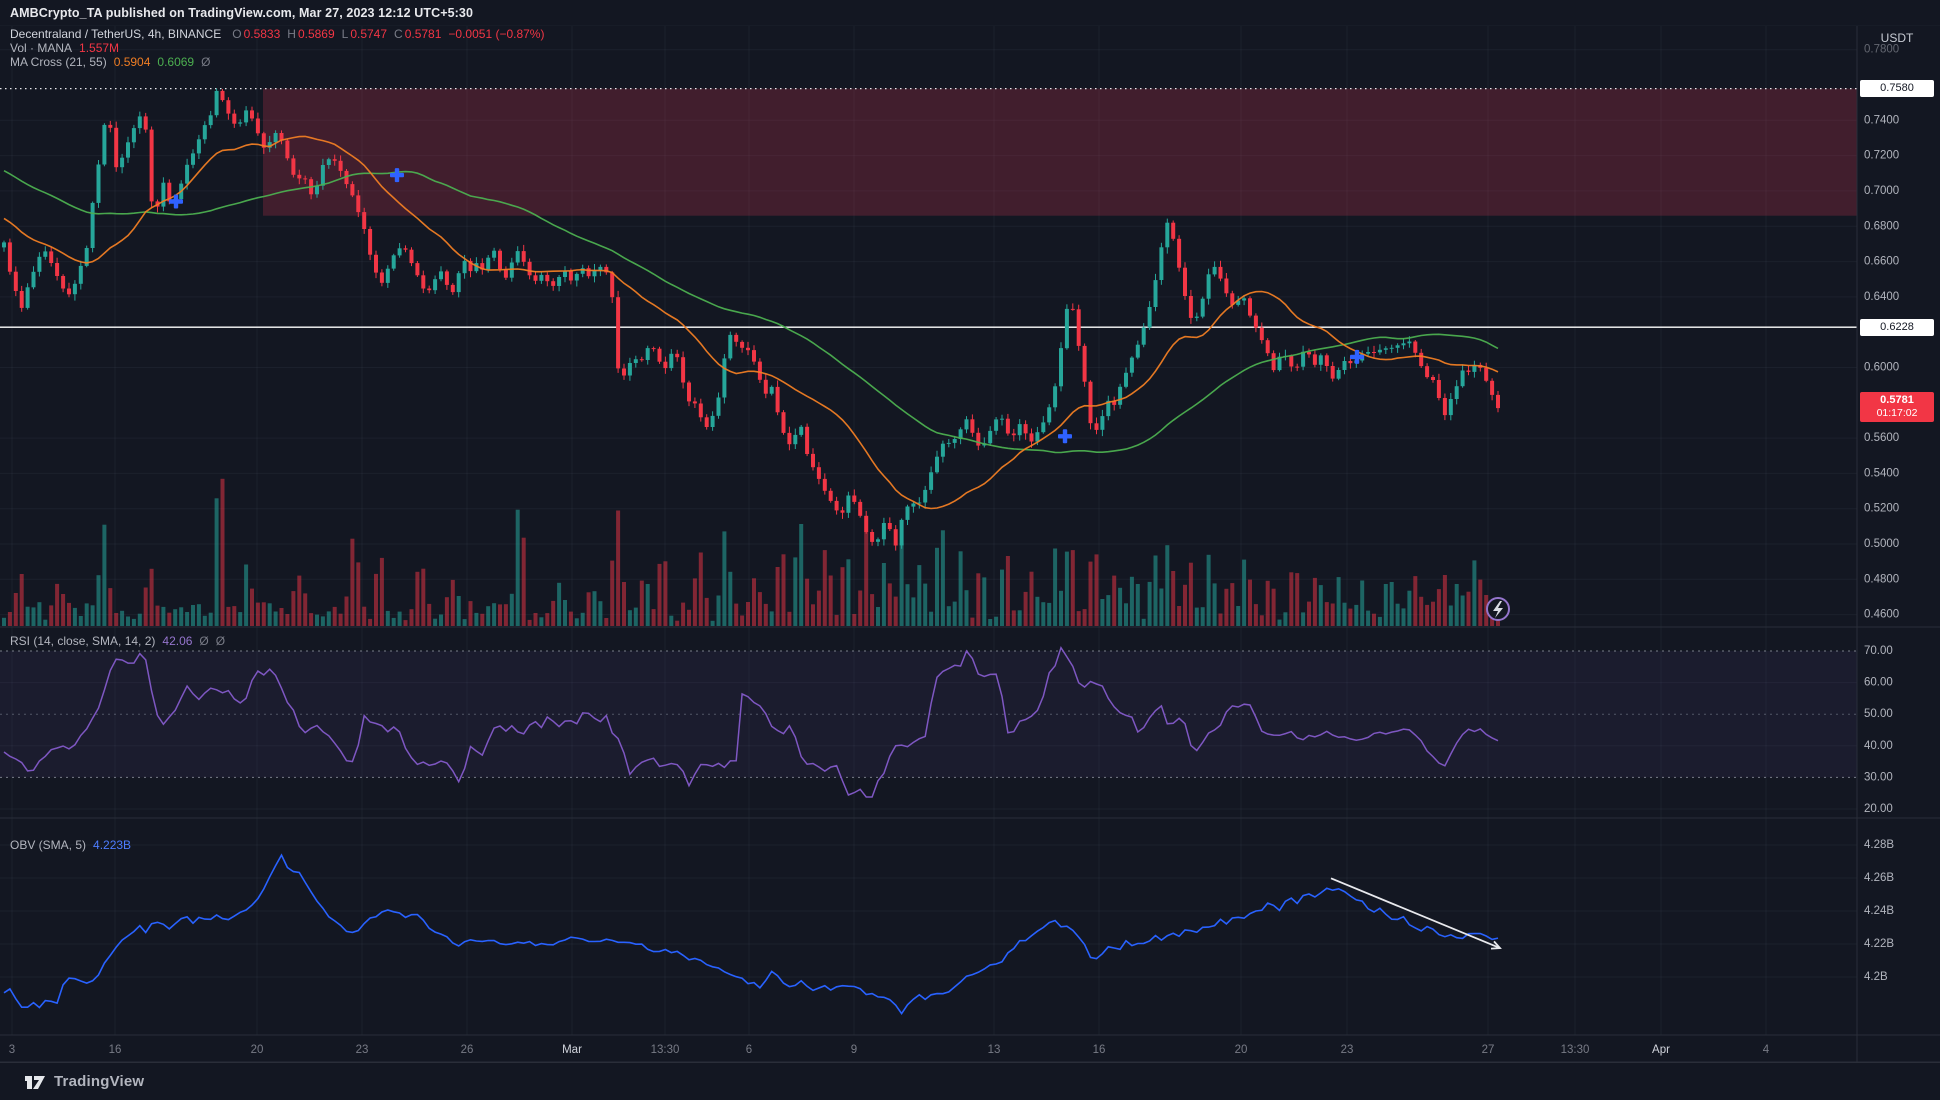 The image size is (1940, 1100). What do you see at coordinates (1879, 878) in the screenshot?
I see `svg-text: 4.26B` at bounding box center [1879, 878].